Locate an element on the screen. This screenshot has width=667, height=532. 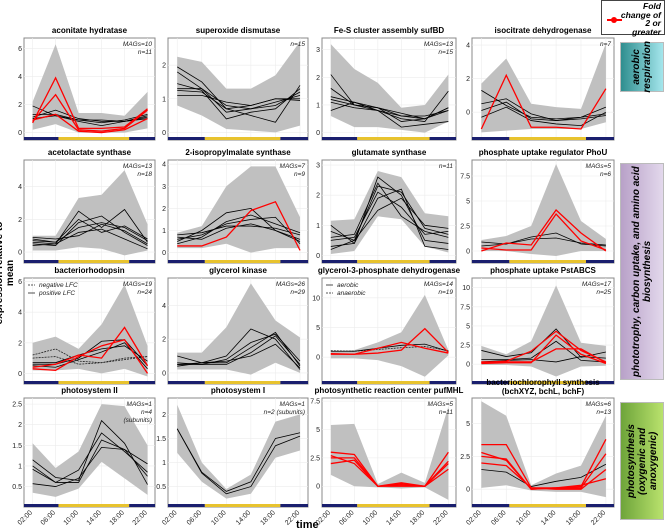
panel-annotation: n=6 is located at coordinates (605, 174).